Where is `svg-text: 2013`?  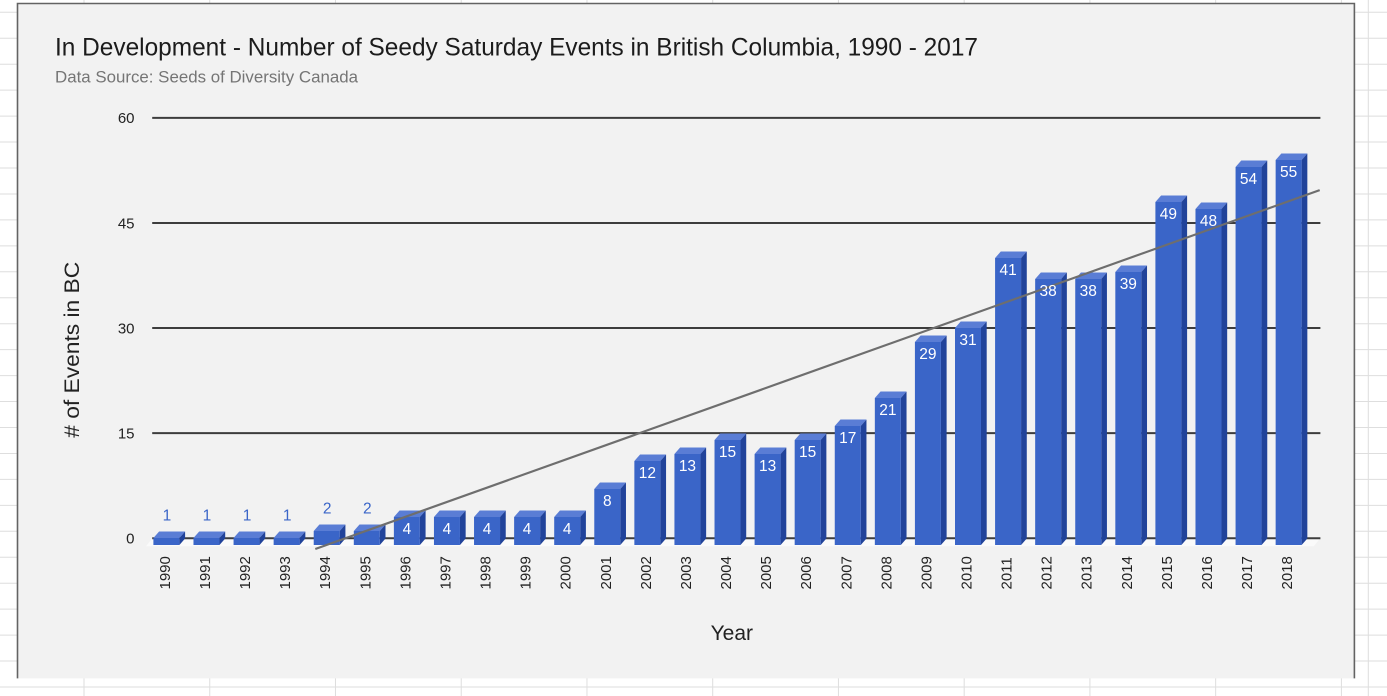 svg-text: 2013 is located at coordinates (1087, 572).